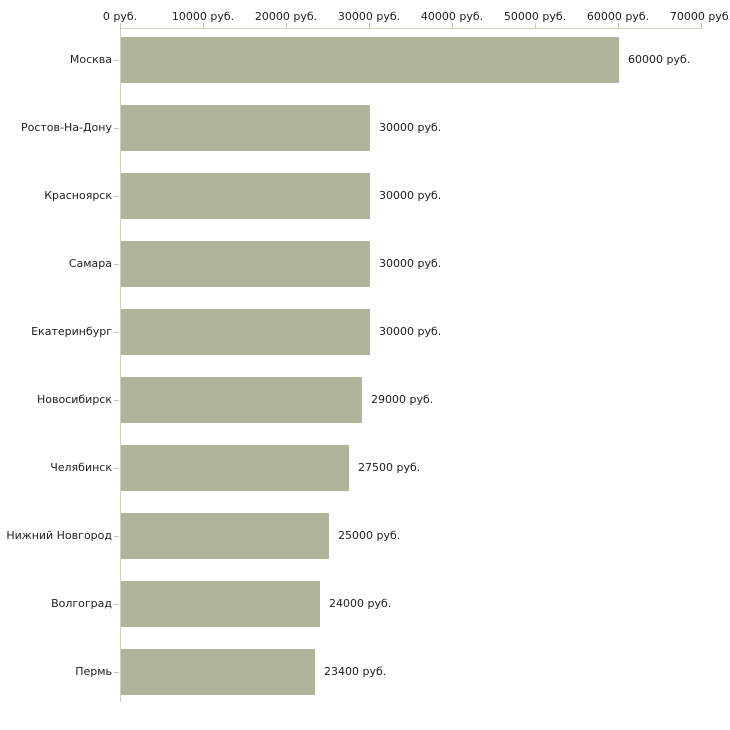 This screenshot has width=730, height=730. I want to click on category-label: Челябинск, so click(81, 467).